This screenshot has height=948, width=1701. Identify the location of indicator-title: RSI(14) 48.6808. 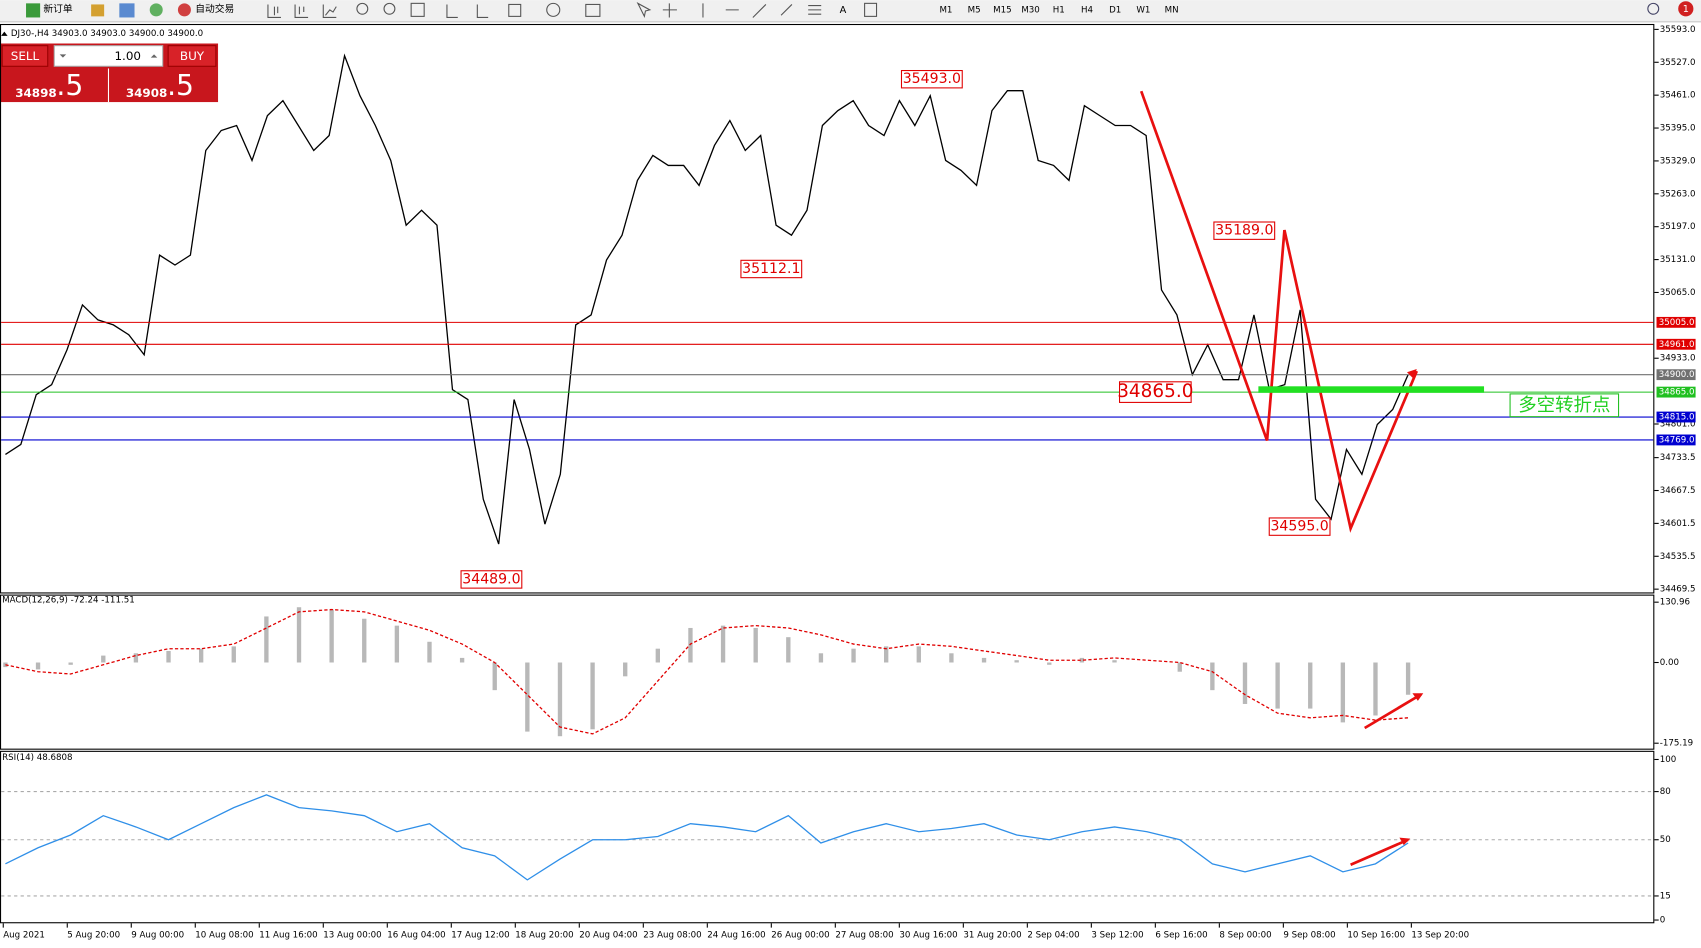
(37, 758).